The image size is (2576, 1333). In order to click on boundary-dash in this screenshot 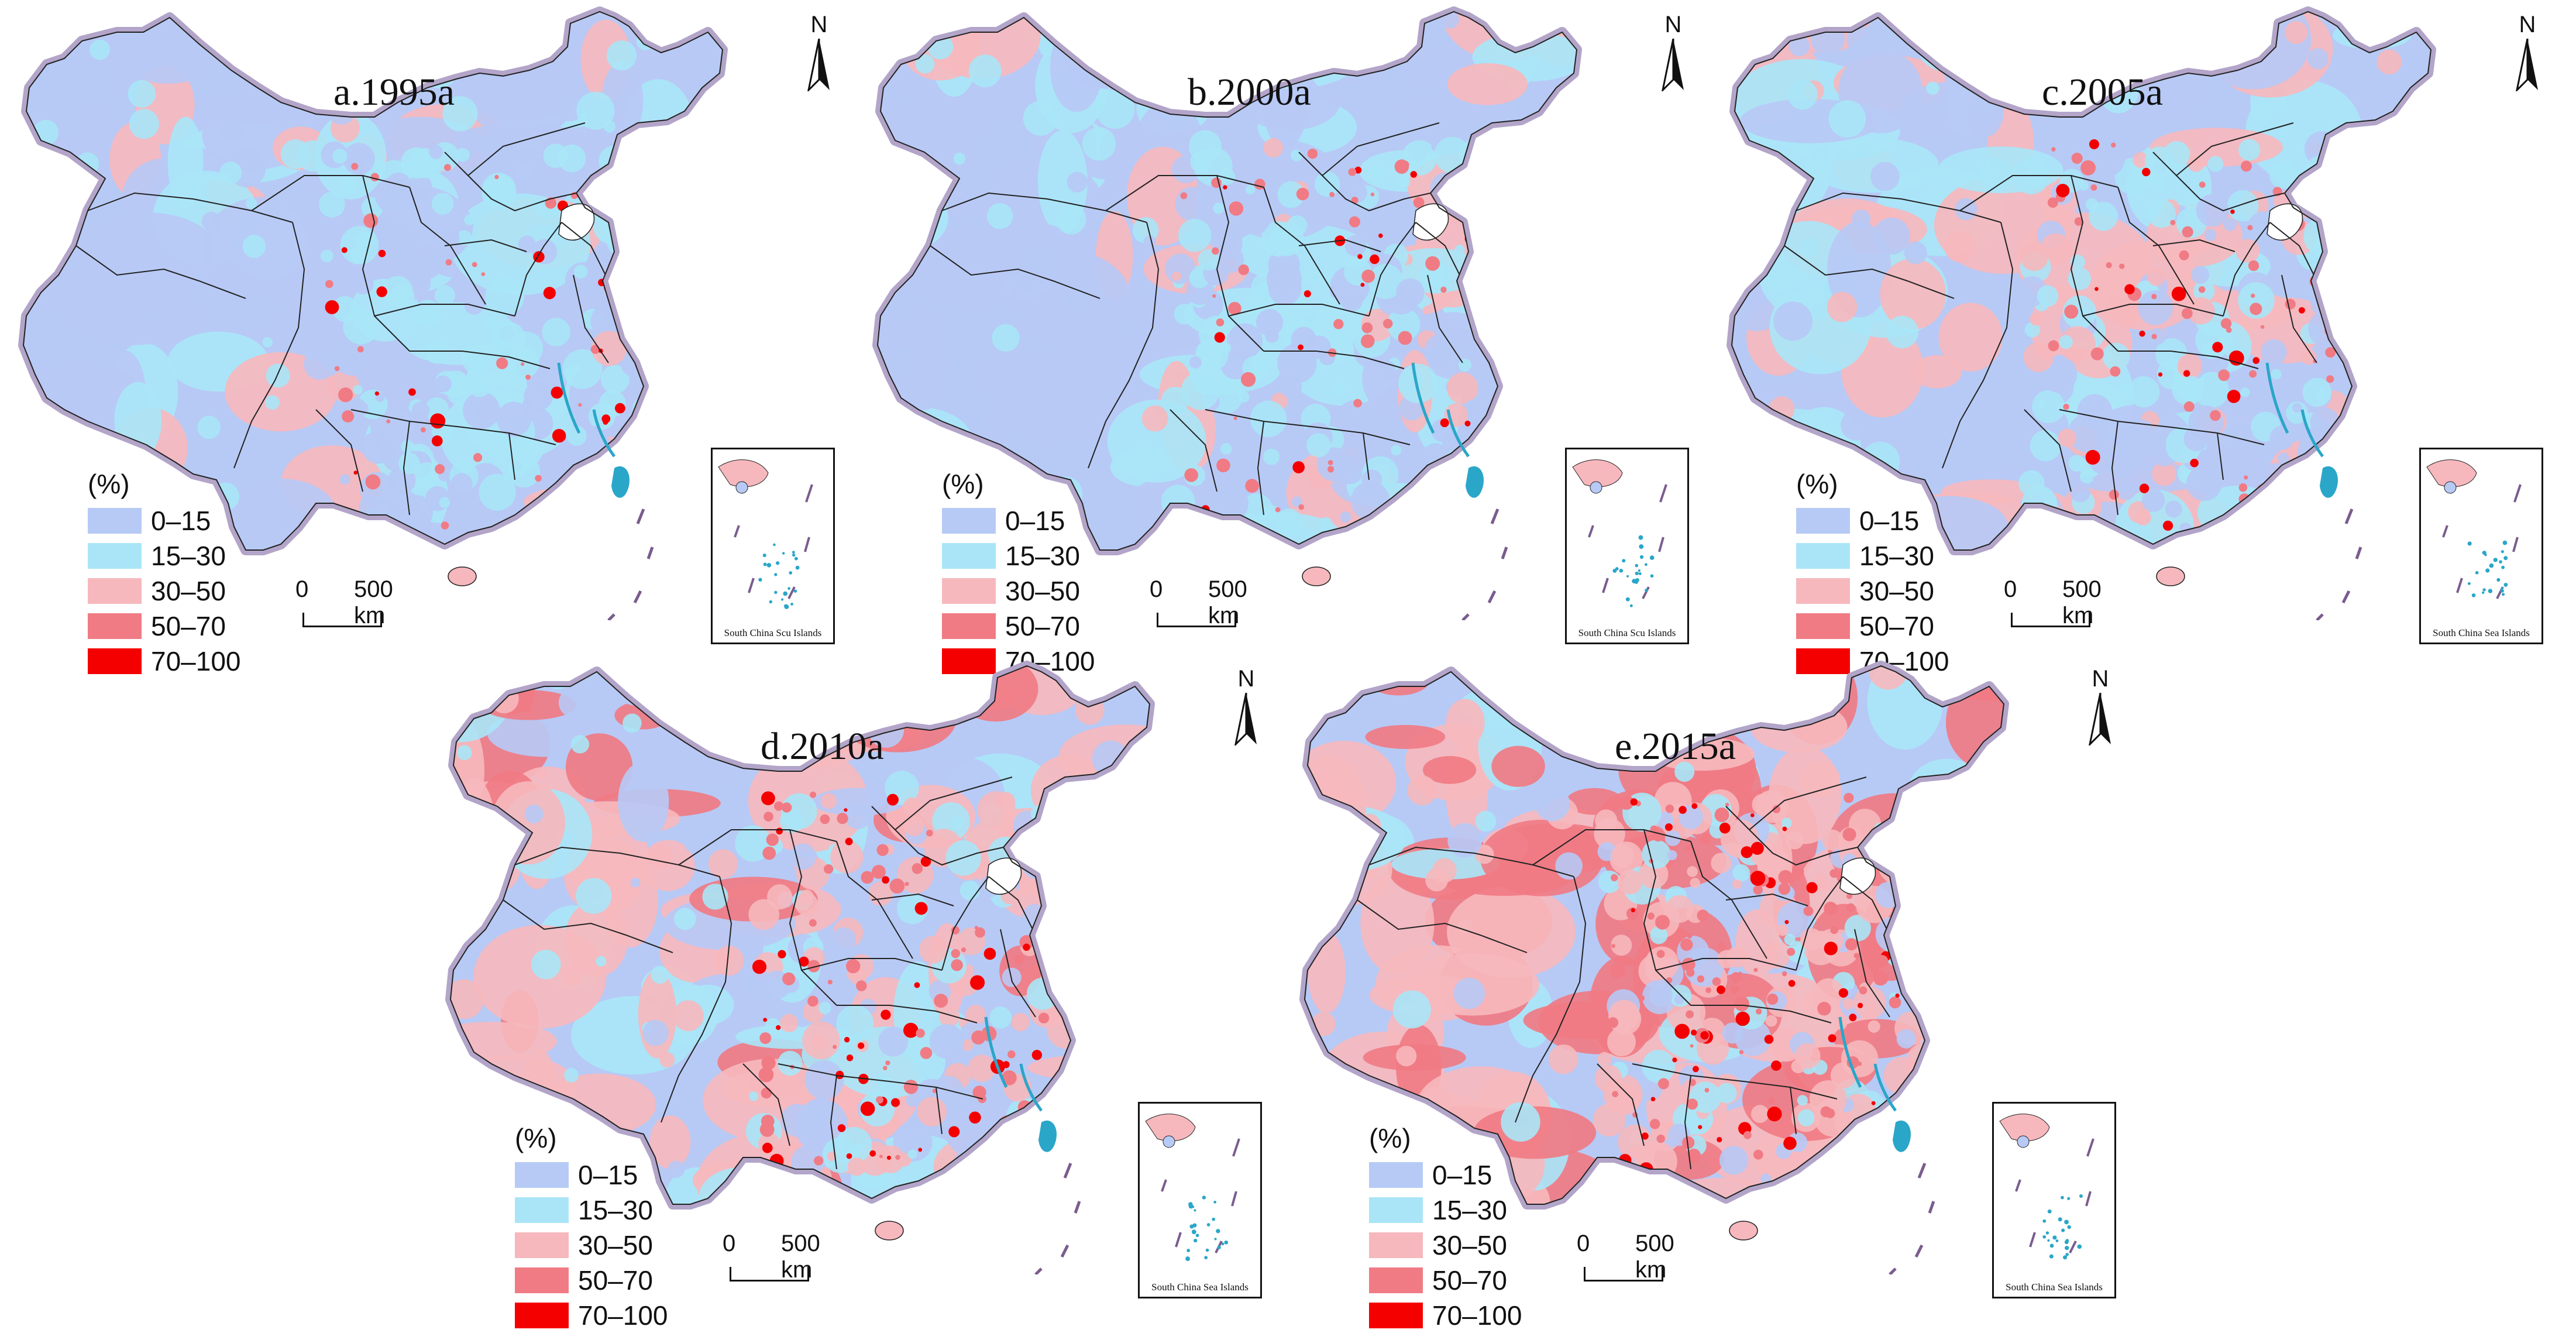, I will do `click(638, 597)`.